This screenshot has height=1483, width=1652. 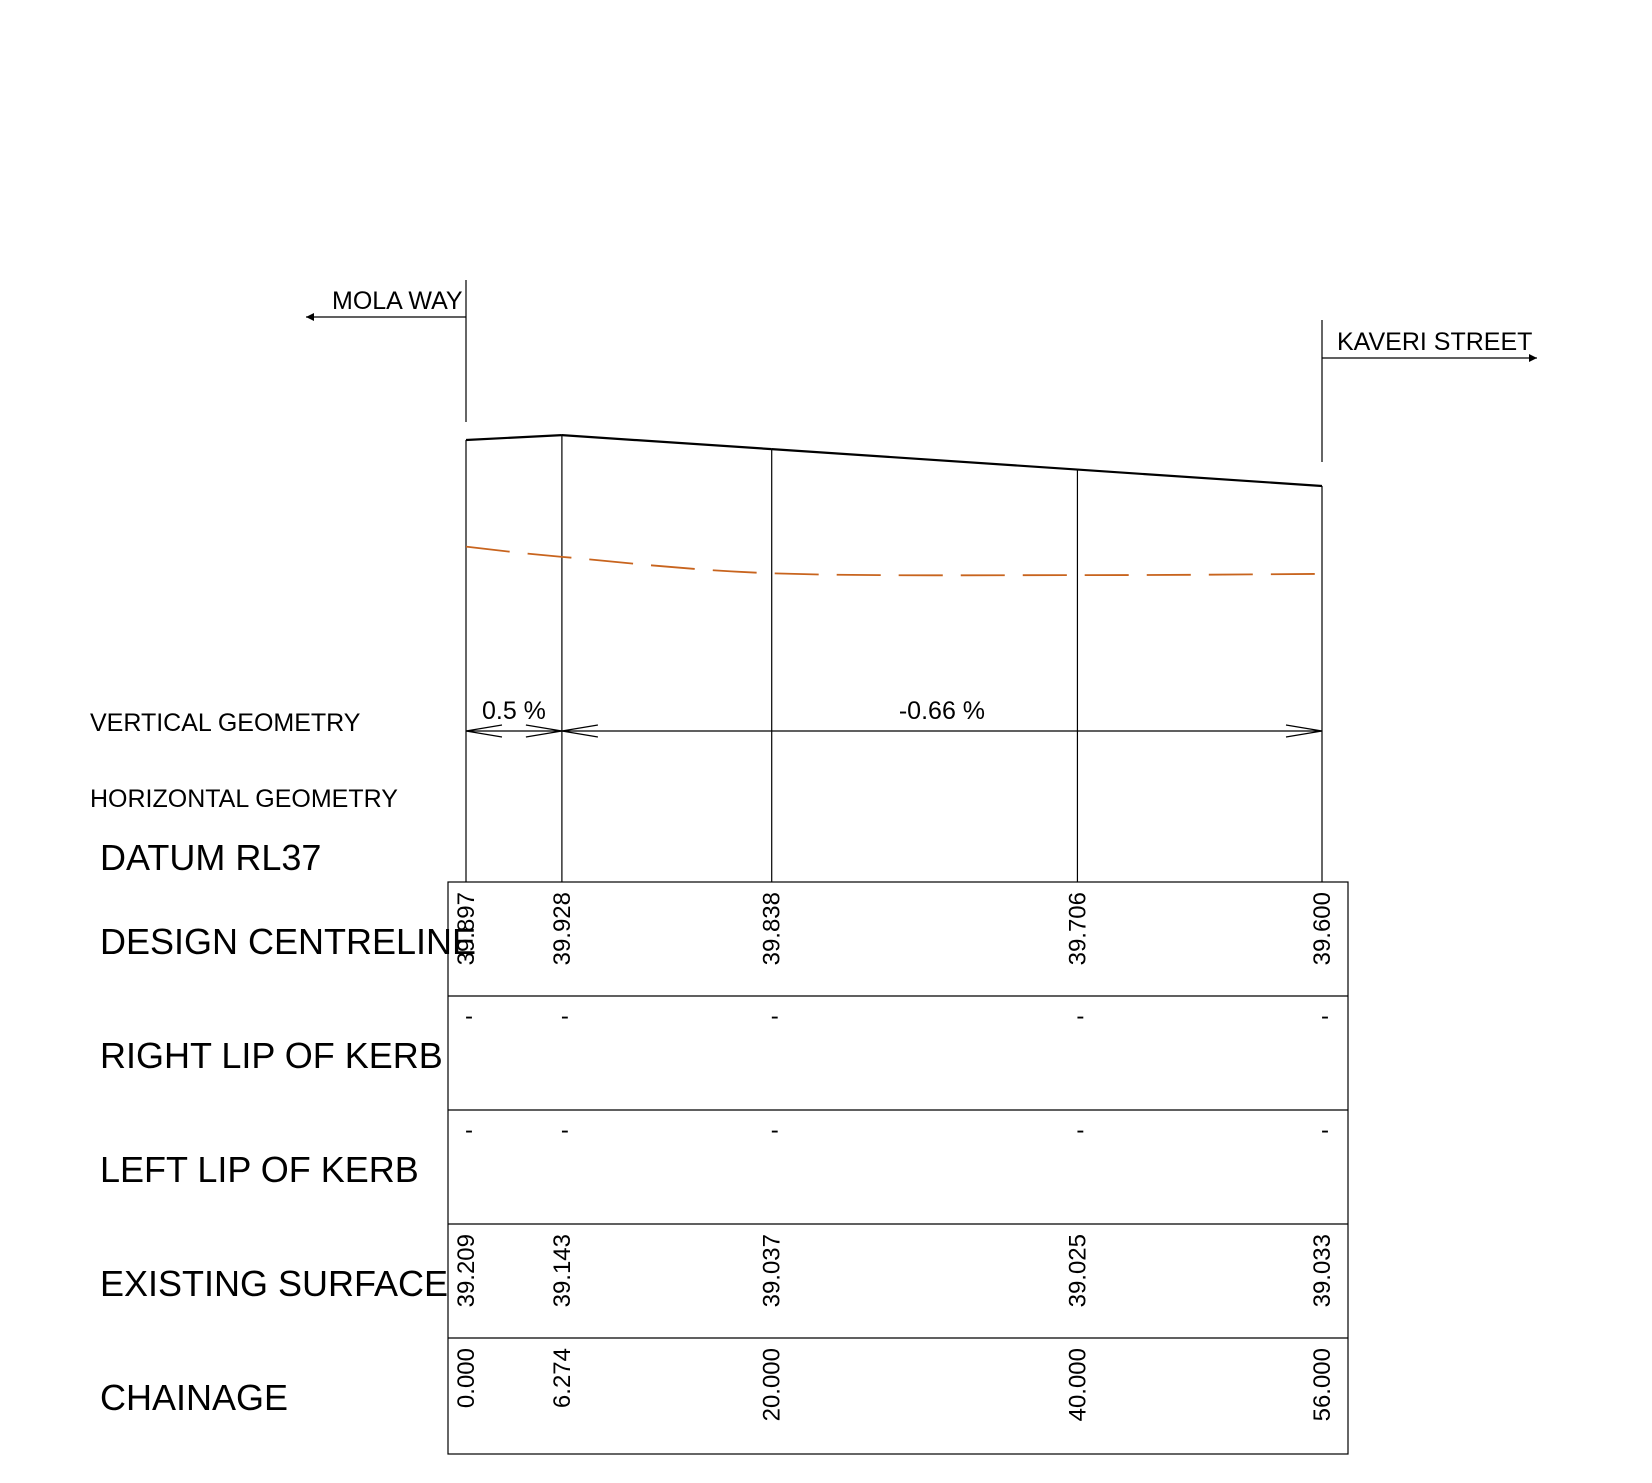 I want to click on existing-surface-line, so click(x=894, y=561).